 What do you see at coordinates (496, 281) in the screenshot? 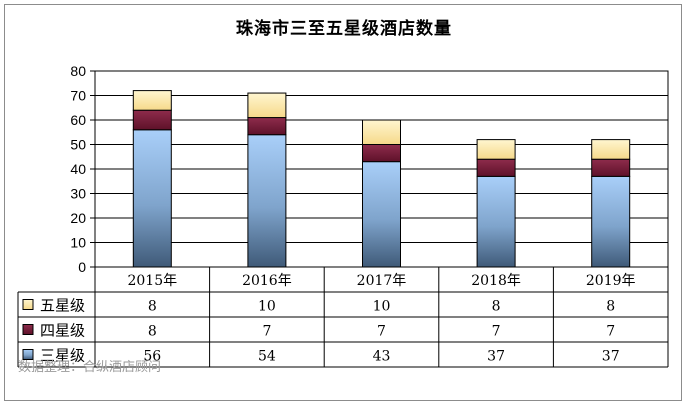
I see `x-category-label: 2018年` at bounding box center [496, 281].